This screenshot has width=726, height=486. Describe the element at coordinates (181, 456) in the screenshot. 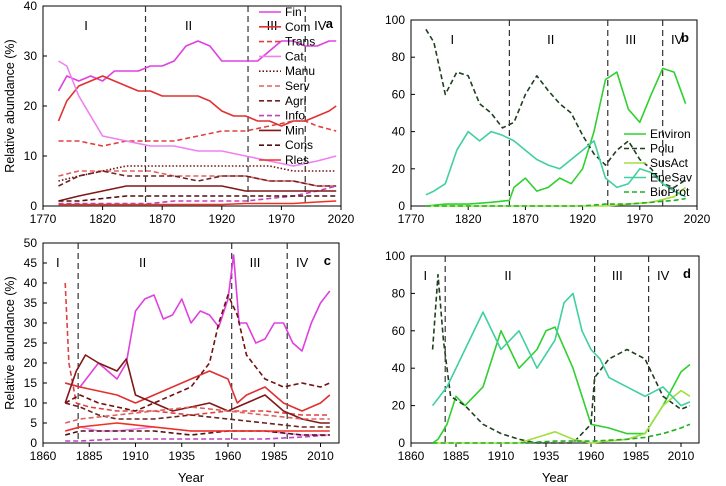

I see `x-tick-label-c: 1935` at that location.